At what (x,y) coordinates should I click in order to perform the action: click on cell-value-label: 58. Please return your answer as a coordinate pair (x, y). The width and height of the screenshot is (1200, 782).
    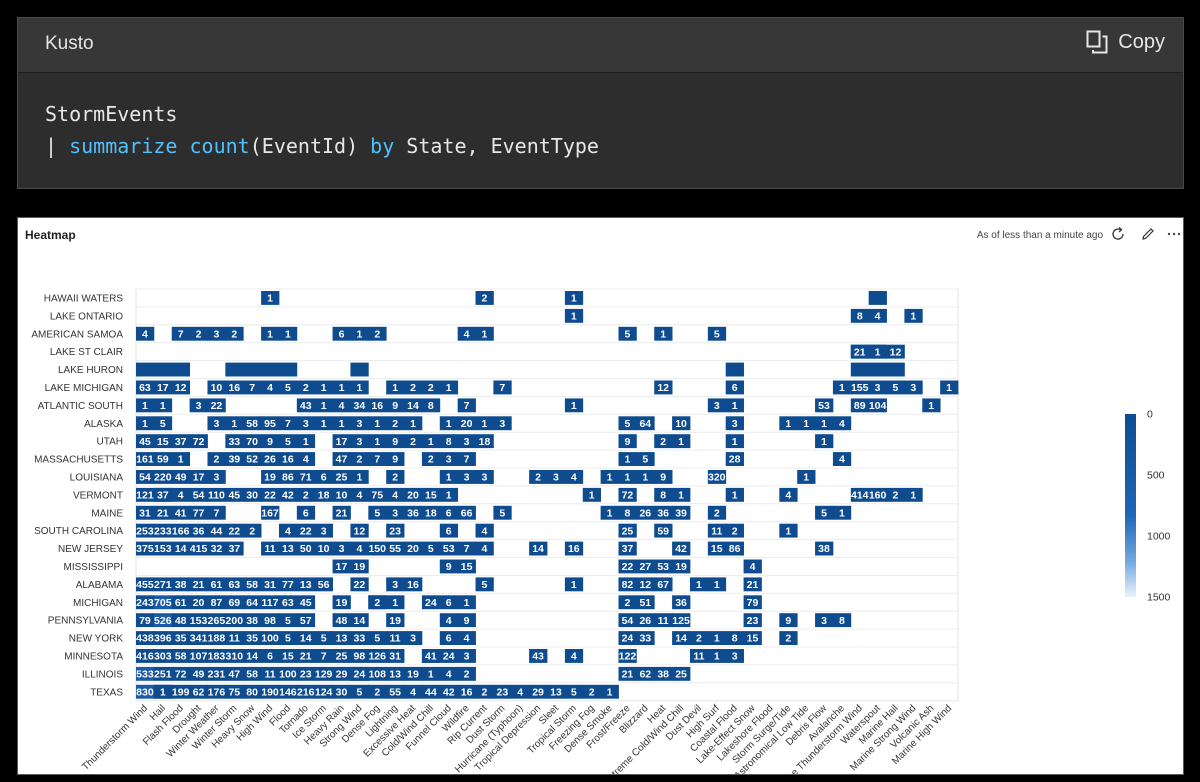
    Looking at the image, I should click on (252, 424).